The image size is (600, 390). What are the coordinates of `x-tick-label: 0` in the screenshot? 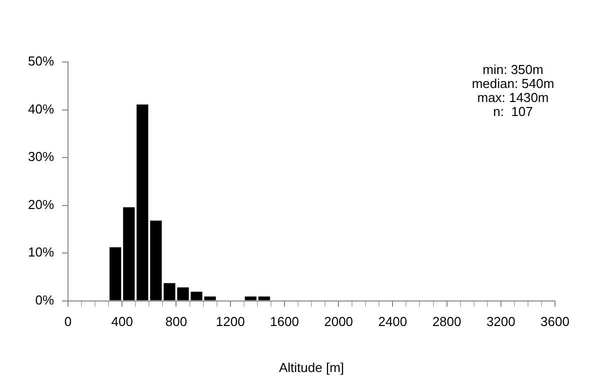 It's located at (68, 322).